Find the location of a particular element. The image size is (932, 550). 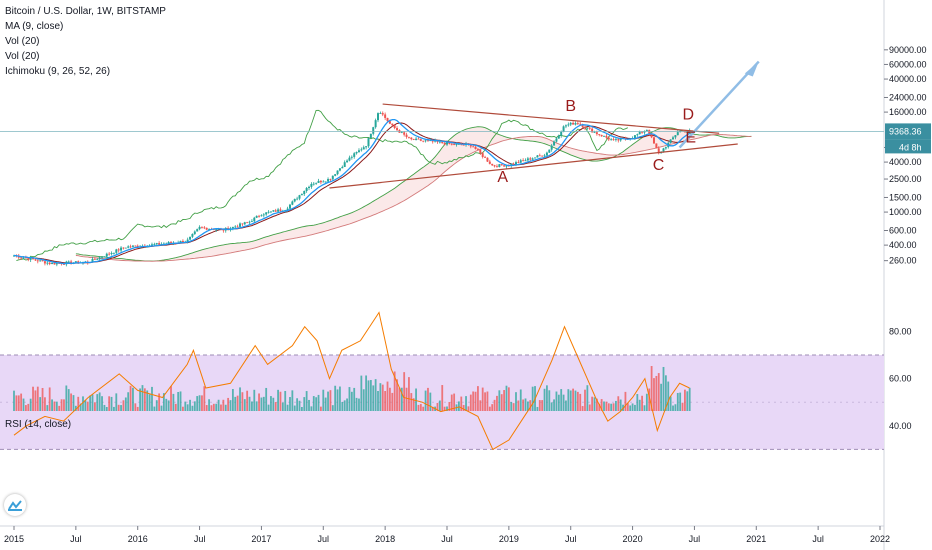

time-tick-label: 2020 is located at coordinates (633, 539).